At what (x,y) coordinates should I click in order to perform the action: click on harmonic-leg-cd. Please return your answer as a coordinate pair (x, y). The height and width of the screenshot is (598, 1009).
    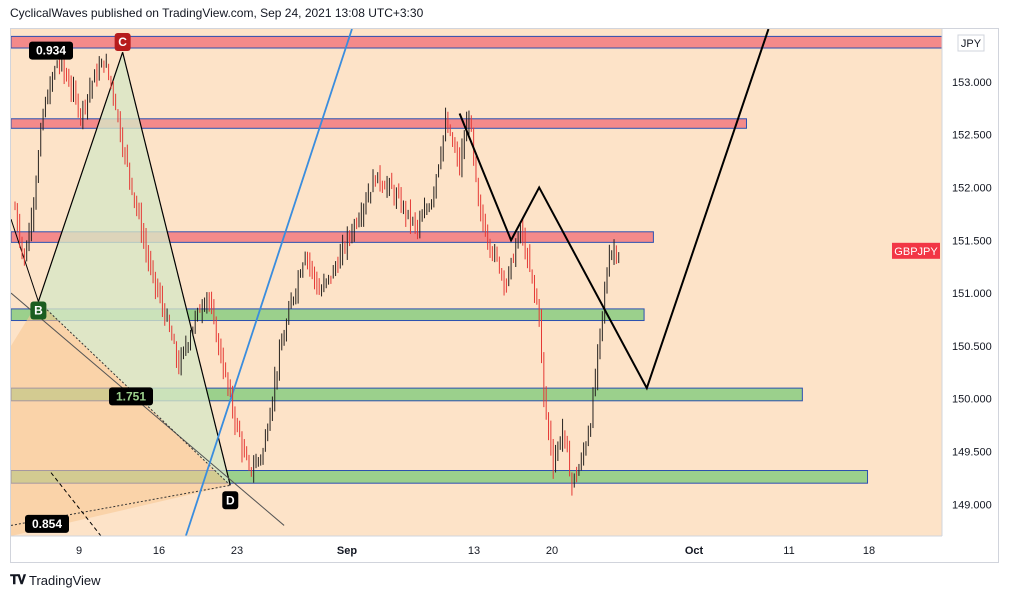
    Looking at the image, I should click on (176, 269).